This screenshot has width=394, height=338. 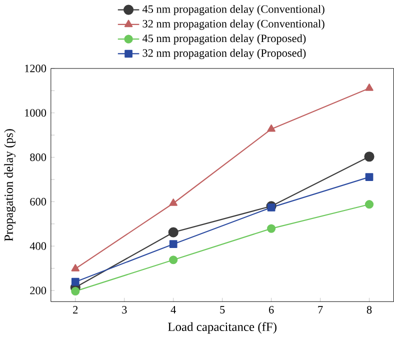 I want to click on x-tick-label: 5, so click(x=222, y=310).